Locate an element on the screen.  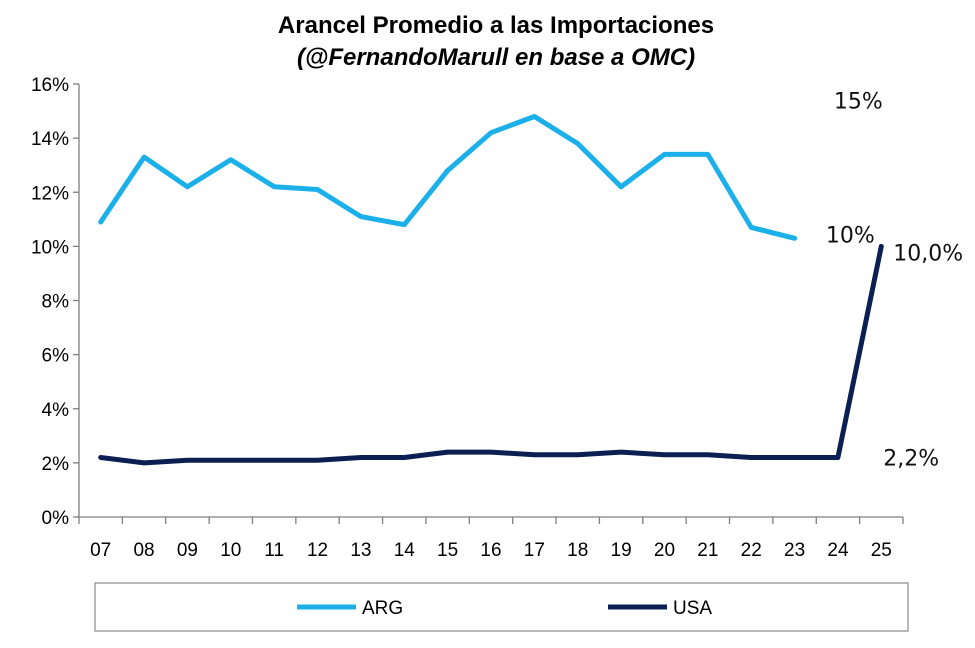
x-tick-label: 11 is located at coordinates (274, 550).